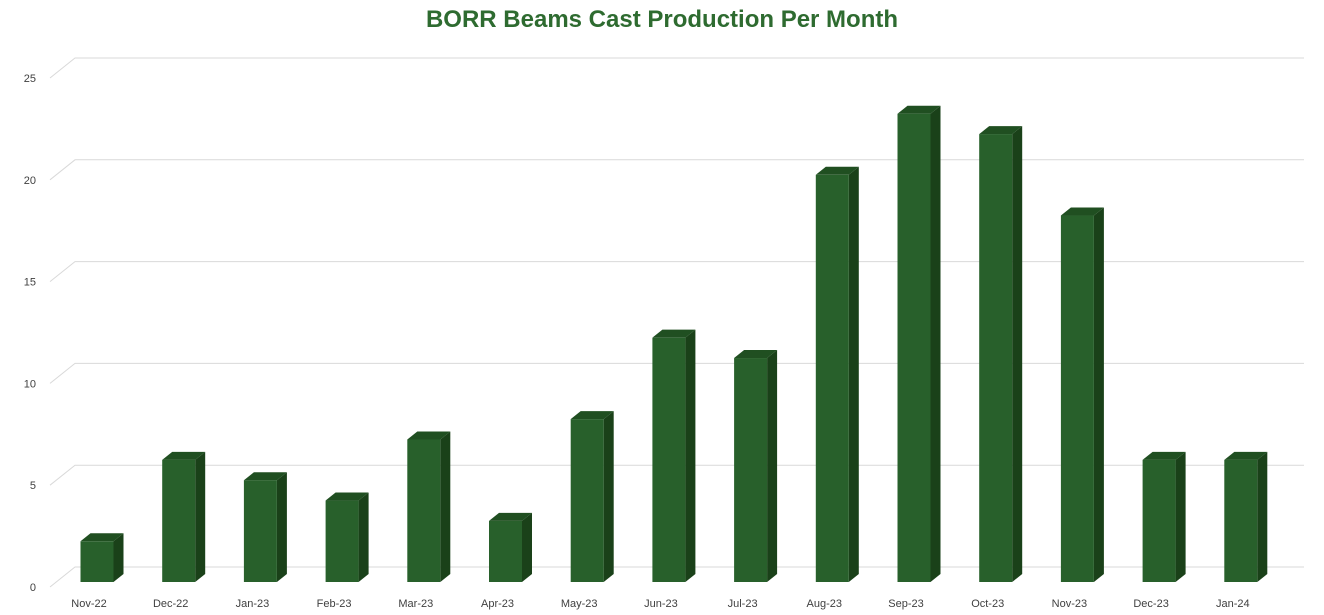 Image resolution: width=1324 pixels, height=615 pixels. I want to click on x-tick-label: Aug-23, so click(824, 604).